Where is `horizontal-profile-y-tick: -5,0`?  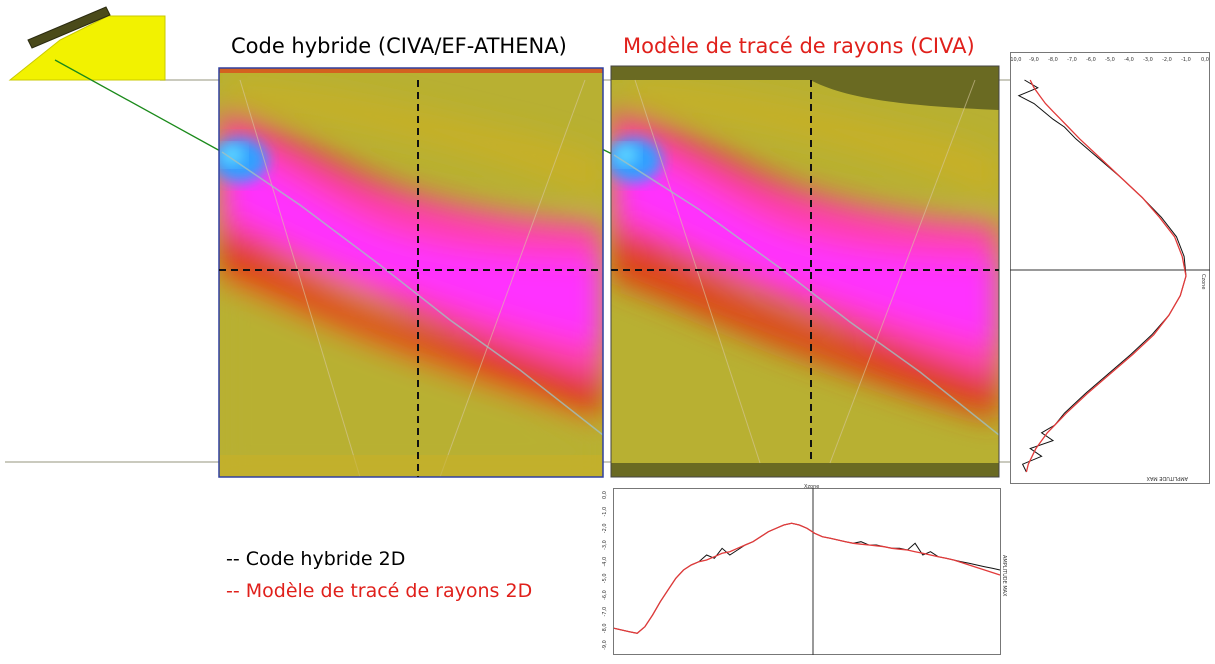 horizontal-profile-y-tick: -5,0 is located at coordinates (605, 578).